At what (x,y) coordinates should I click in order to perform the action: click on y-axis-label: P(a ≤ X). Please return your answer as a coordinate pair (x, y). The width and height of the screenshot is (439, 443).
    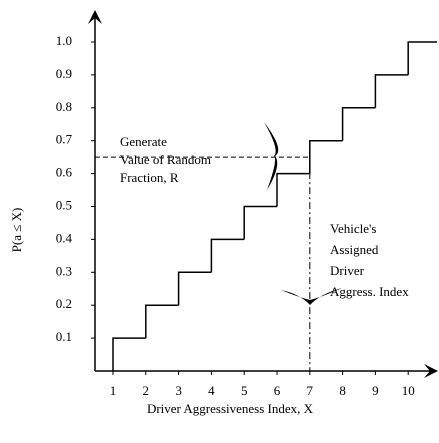
    Looking at the image, I should click on (16, 230).